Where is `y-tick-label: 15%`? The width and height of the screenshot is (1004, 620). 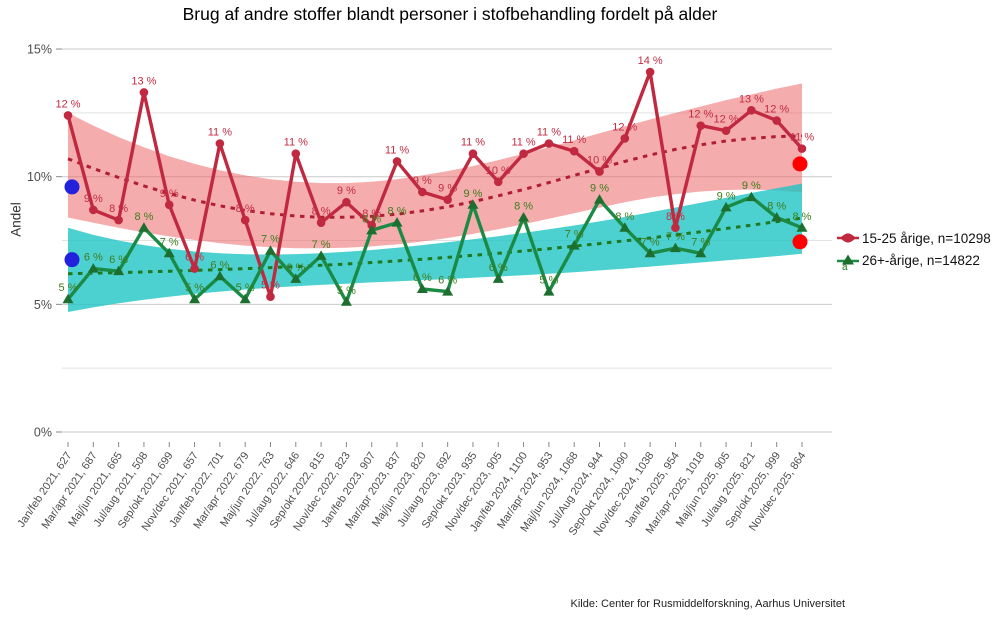 y-tick-label: 15% is located at coordinates (39, 50).